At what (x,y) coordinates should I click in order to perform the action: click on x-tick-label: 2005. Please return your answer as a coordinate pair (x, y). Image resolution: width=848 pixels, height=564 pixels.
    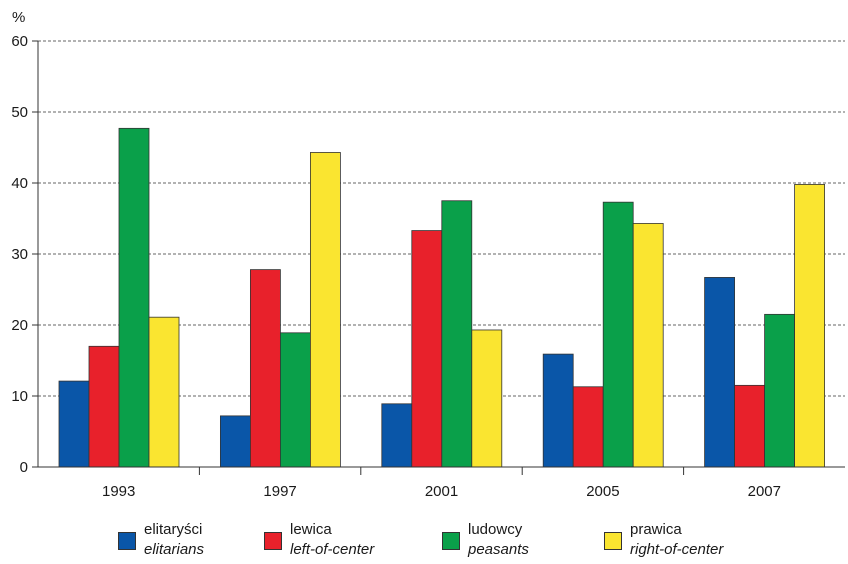
    Looking at the image, I should click on (602, 491).